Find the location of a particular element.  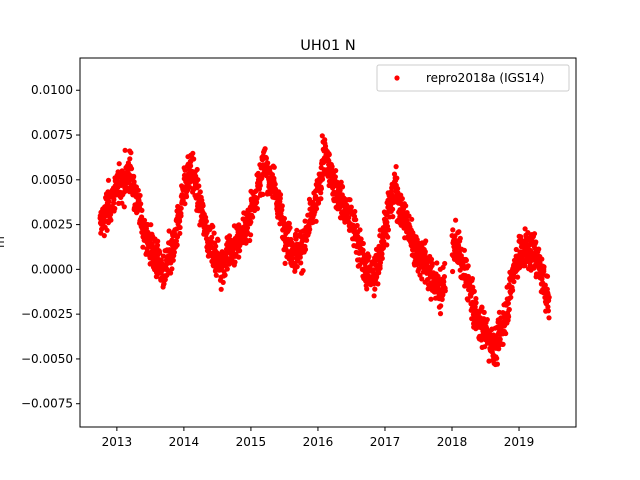

y-tick-label: −0.0025 is located at coordinates (47, 314).